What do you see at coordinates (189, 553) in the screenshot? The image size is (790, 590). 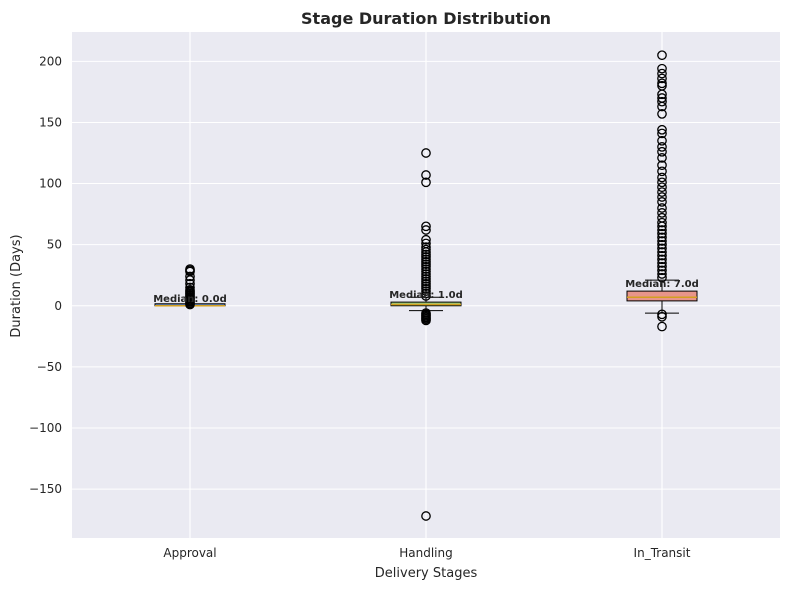 I see `x-tick-label: Approval` at bounding box center [189, 553].